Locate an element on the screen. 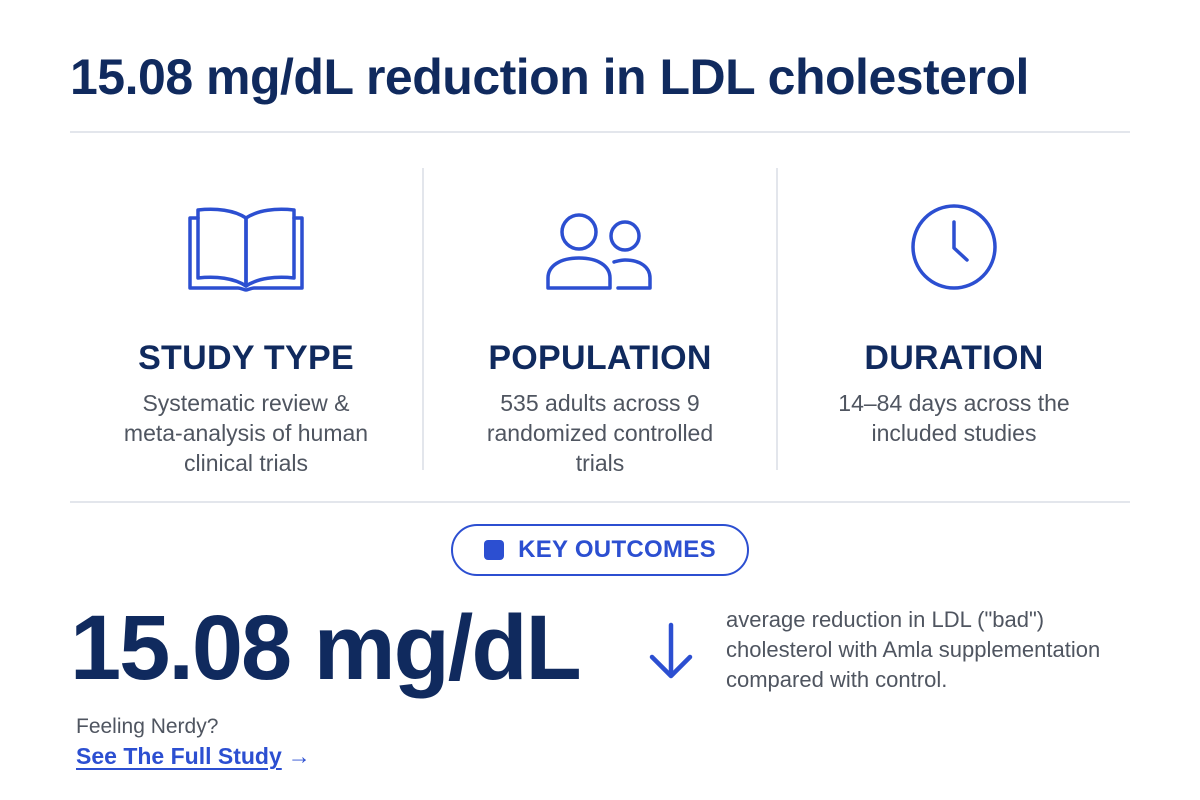  key-outcomes-label: KEY OUTCOMES is located at coordinates (617, 549).